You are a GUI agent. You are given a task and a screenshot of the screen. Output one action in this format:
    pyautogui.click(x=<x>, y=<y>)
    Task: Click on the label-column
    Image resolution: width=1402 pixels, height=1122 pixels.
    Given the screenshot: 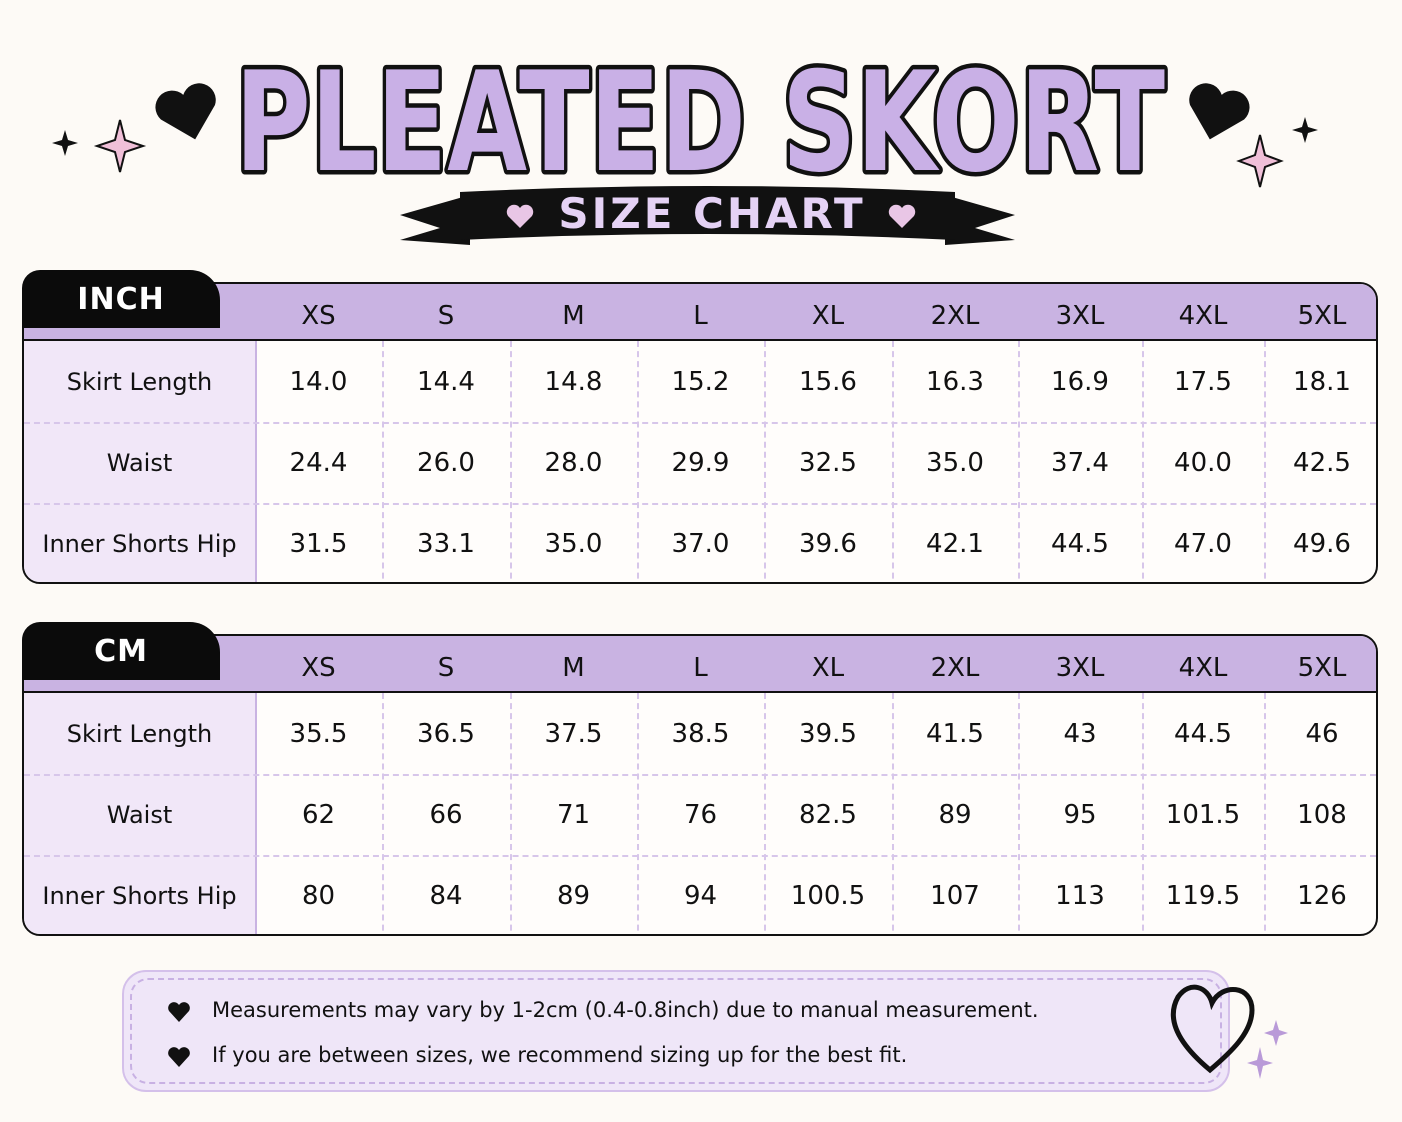 What is the action you would take?
    pyautogui.click(x=139, y=461)
    